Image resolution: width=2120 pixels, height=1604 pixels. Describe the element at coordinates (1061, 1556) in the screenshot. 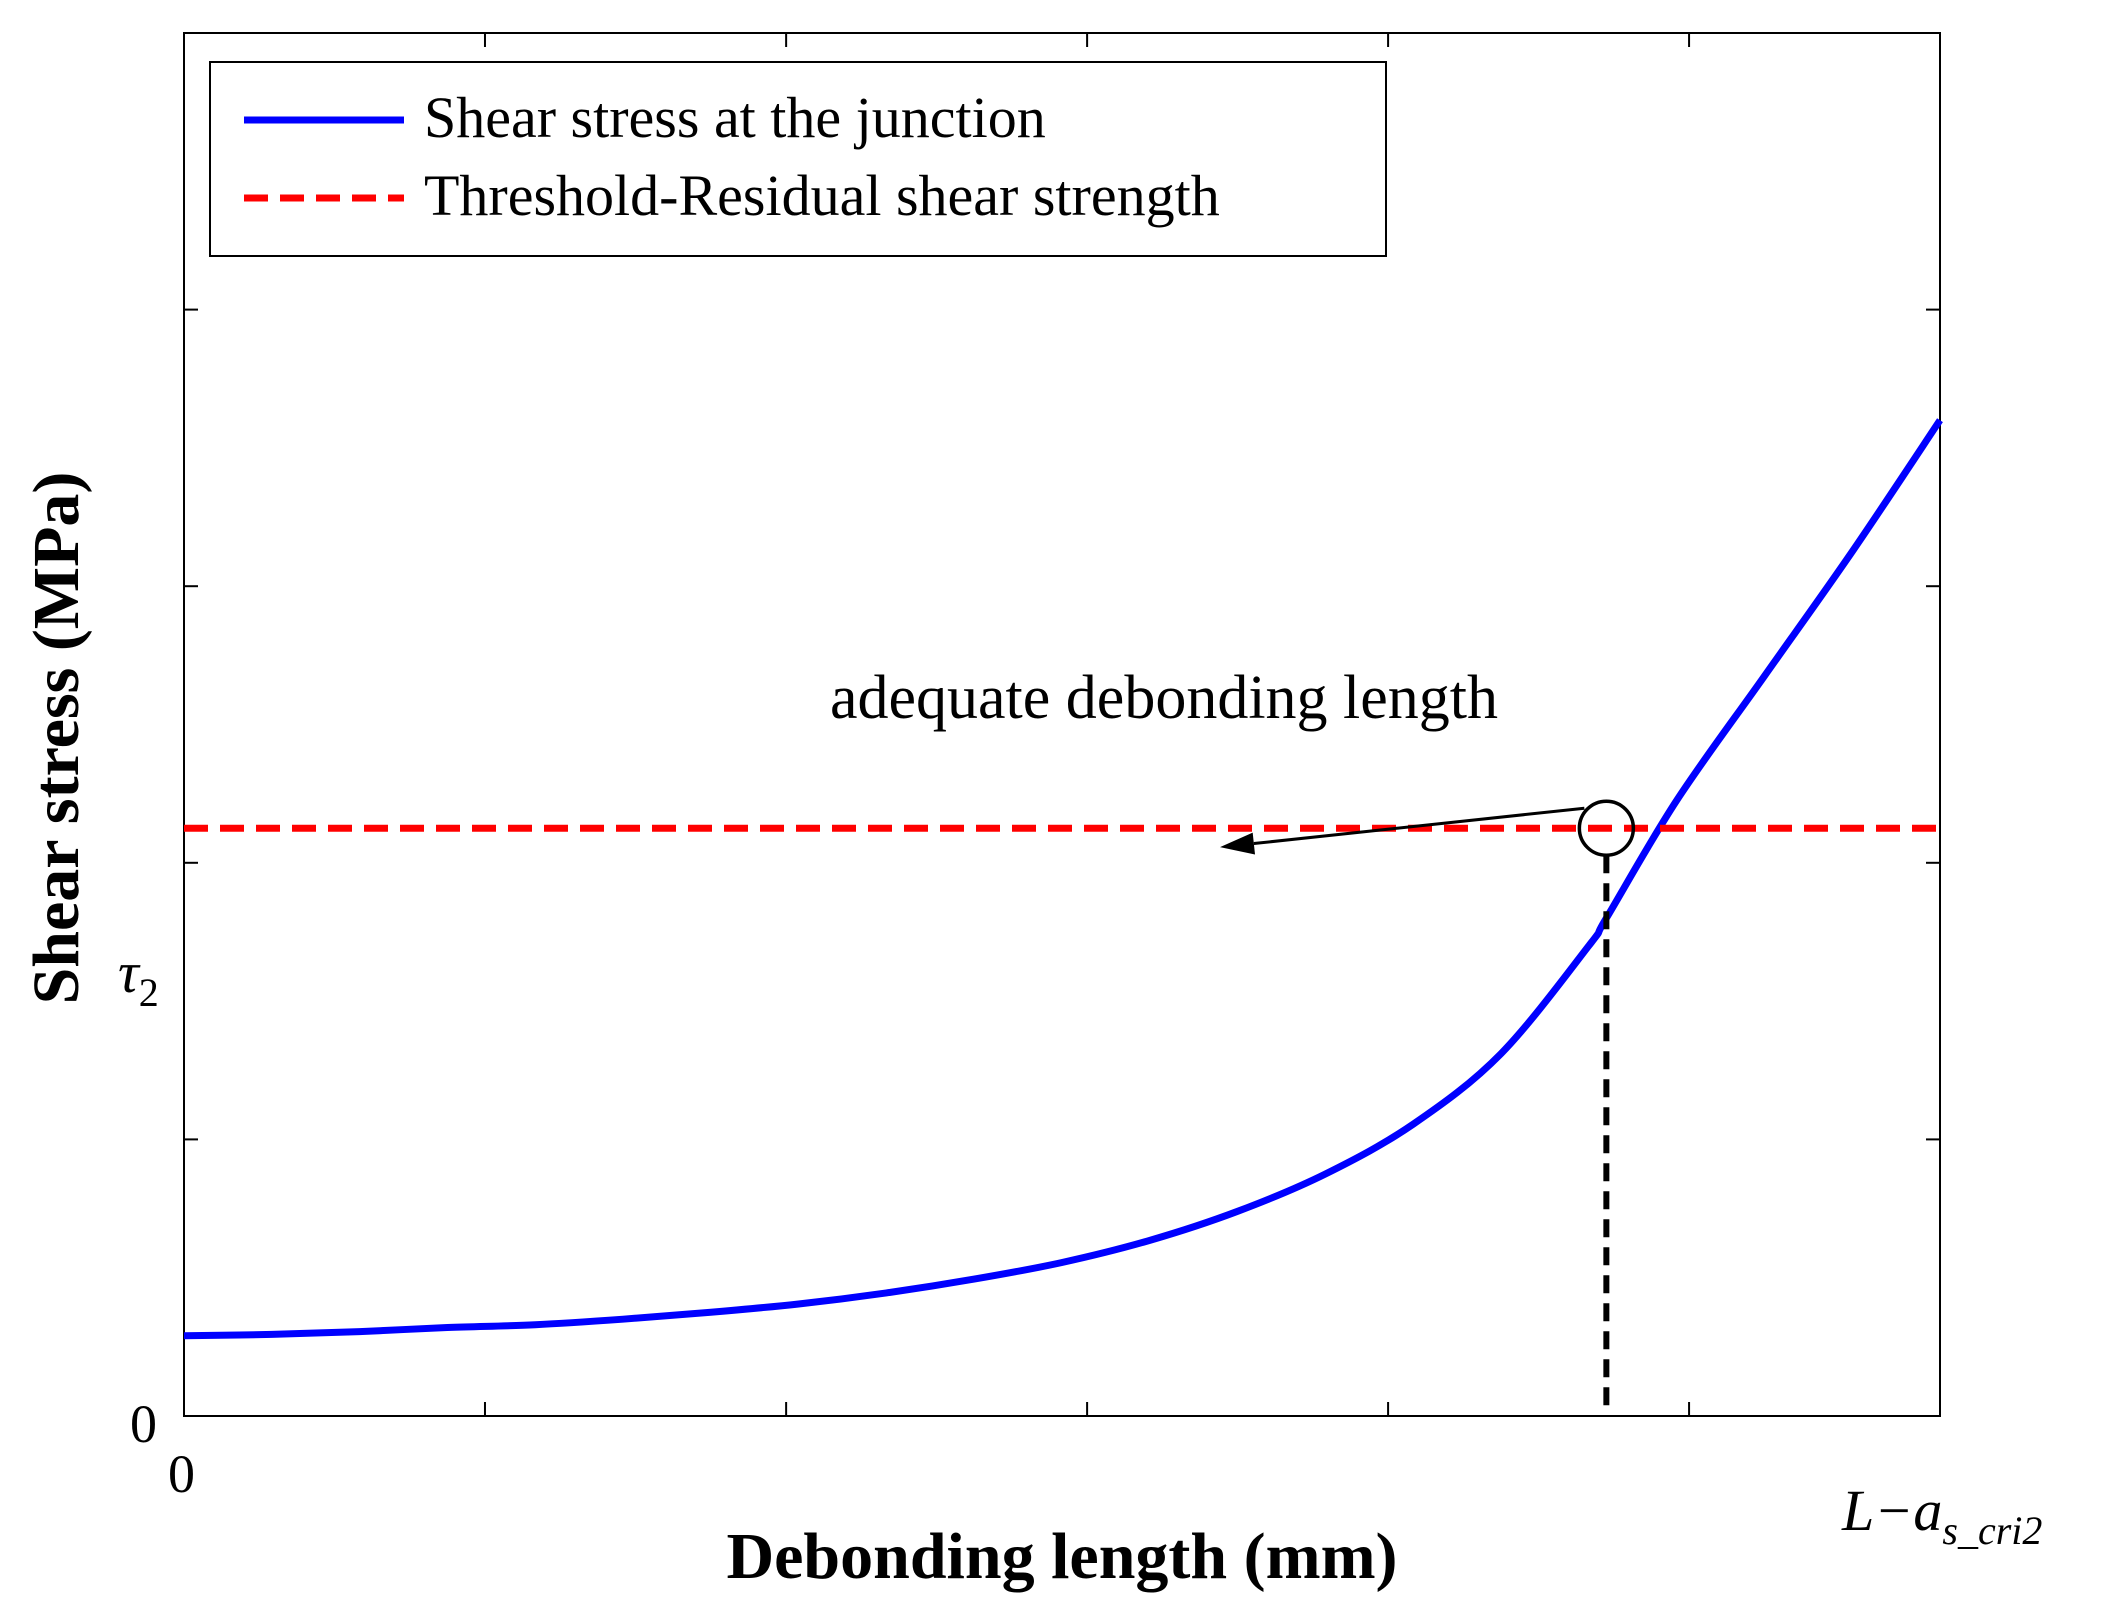

I see `x-axis-label: Debonding length (mm)` at that location.